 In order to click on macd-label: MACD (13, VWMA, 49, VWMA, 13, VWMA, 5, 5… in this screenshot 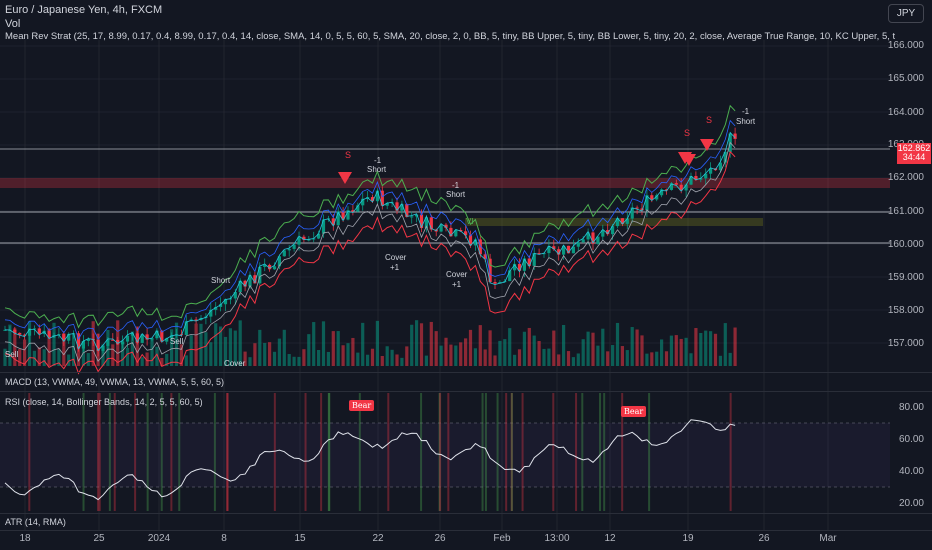, I will do `click(115, 382)`.